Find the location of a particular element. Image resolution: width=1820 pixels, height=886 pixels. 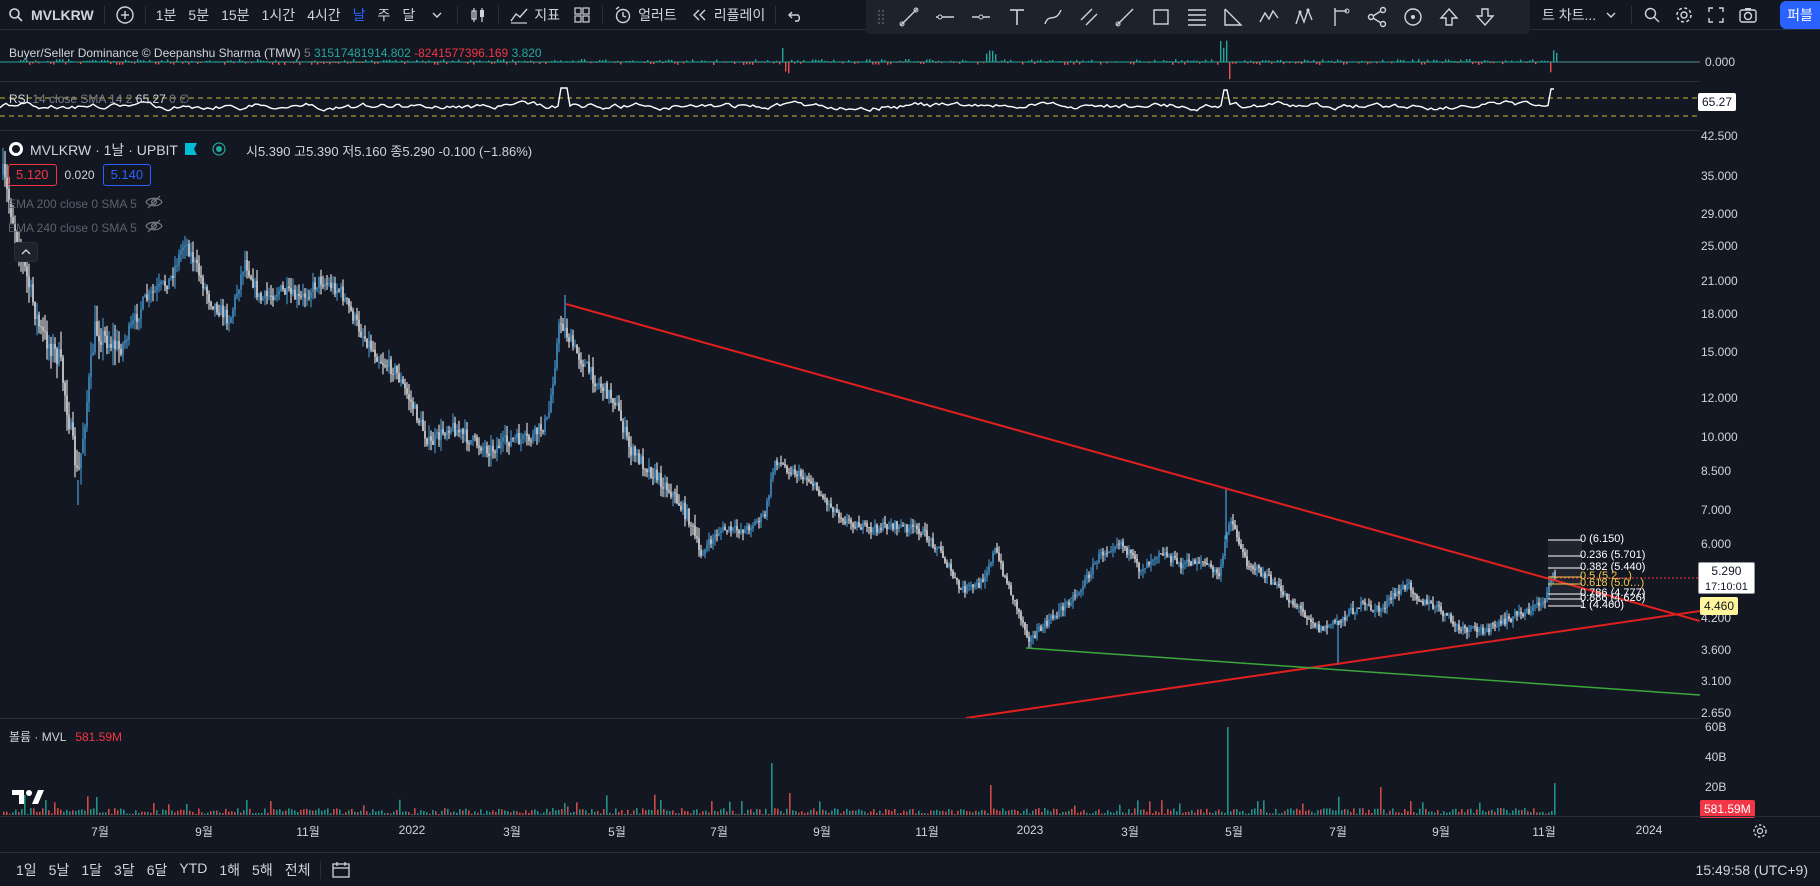

market-status-icon is located at coordinates (219, 150).